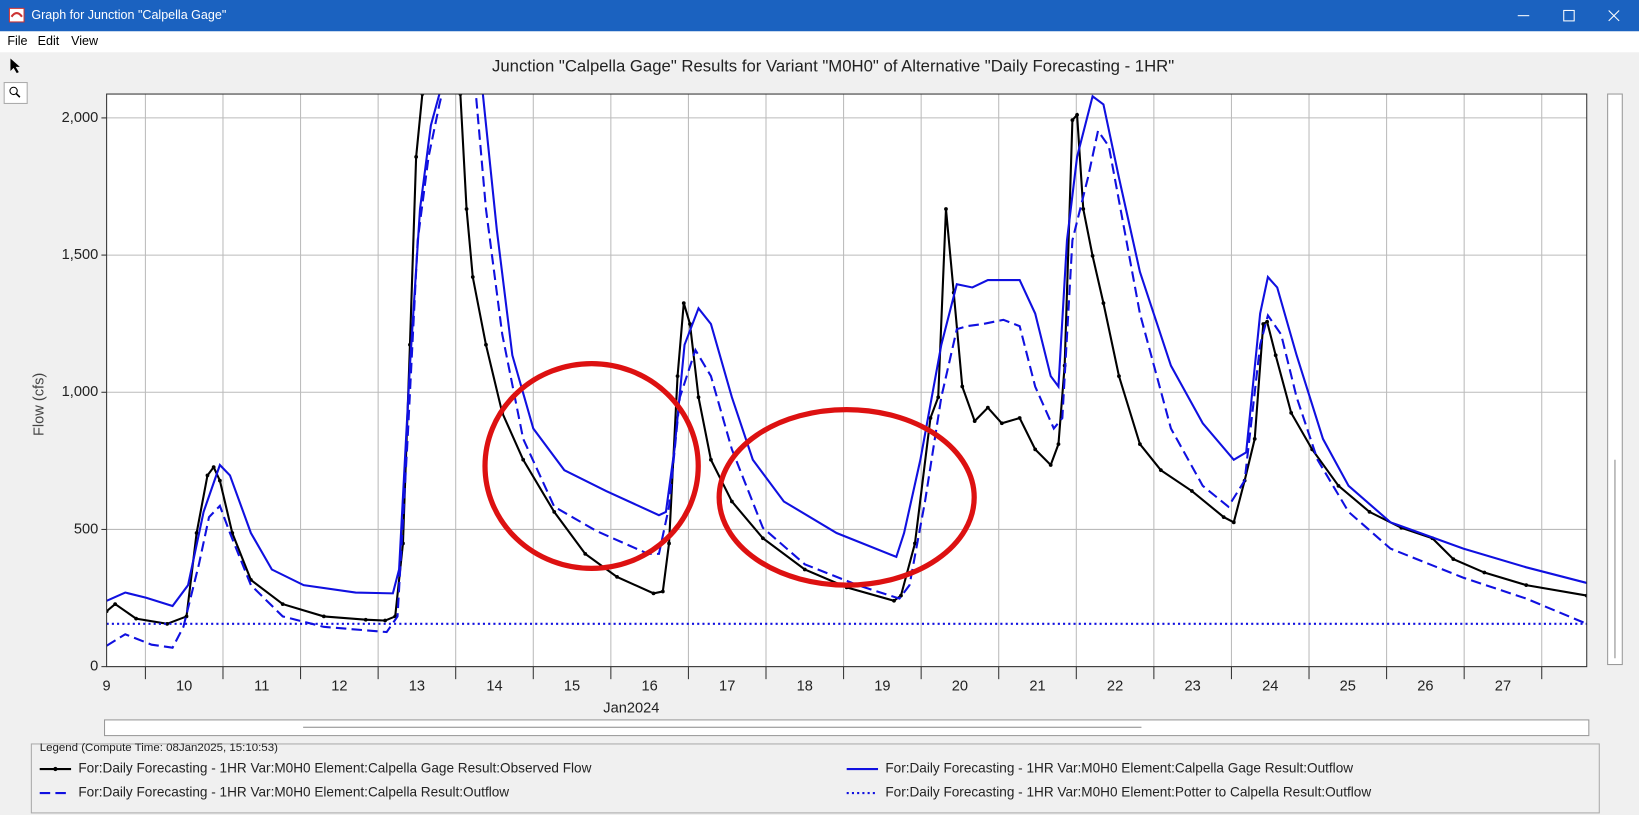 The width and height of the screenshot is (1639, 815). I want to click on app-icon-mark, so click(16, 15).